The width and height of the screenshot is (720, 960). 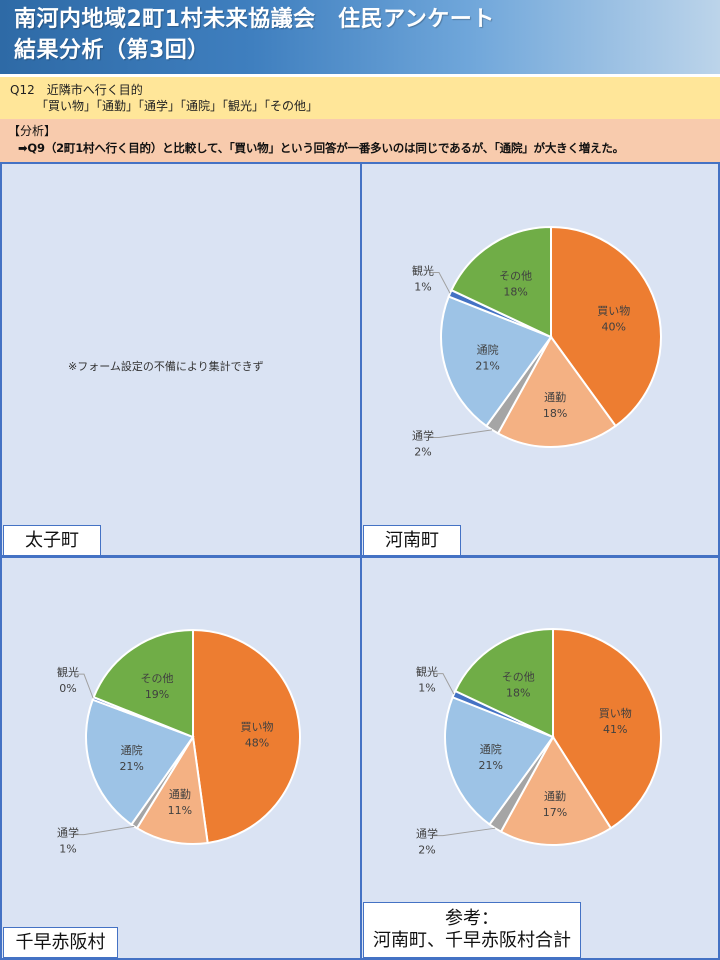 What do you see at coordinates (157, 694) in the screenshot?
I see `slice-label-percent: 19%` at bounding box center [157, 694].